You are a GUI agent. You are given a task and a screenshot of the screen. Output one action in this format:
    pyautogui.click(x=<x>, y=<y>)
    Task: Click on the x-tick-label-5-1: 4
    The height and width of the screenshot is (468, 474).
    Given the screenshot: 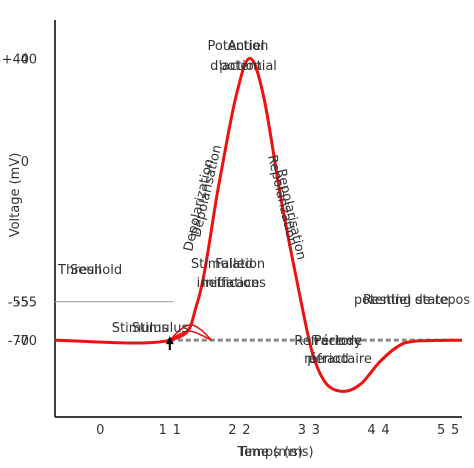 What is the action you would take?
    pyautogui.click(x=371, y=430)
    